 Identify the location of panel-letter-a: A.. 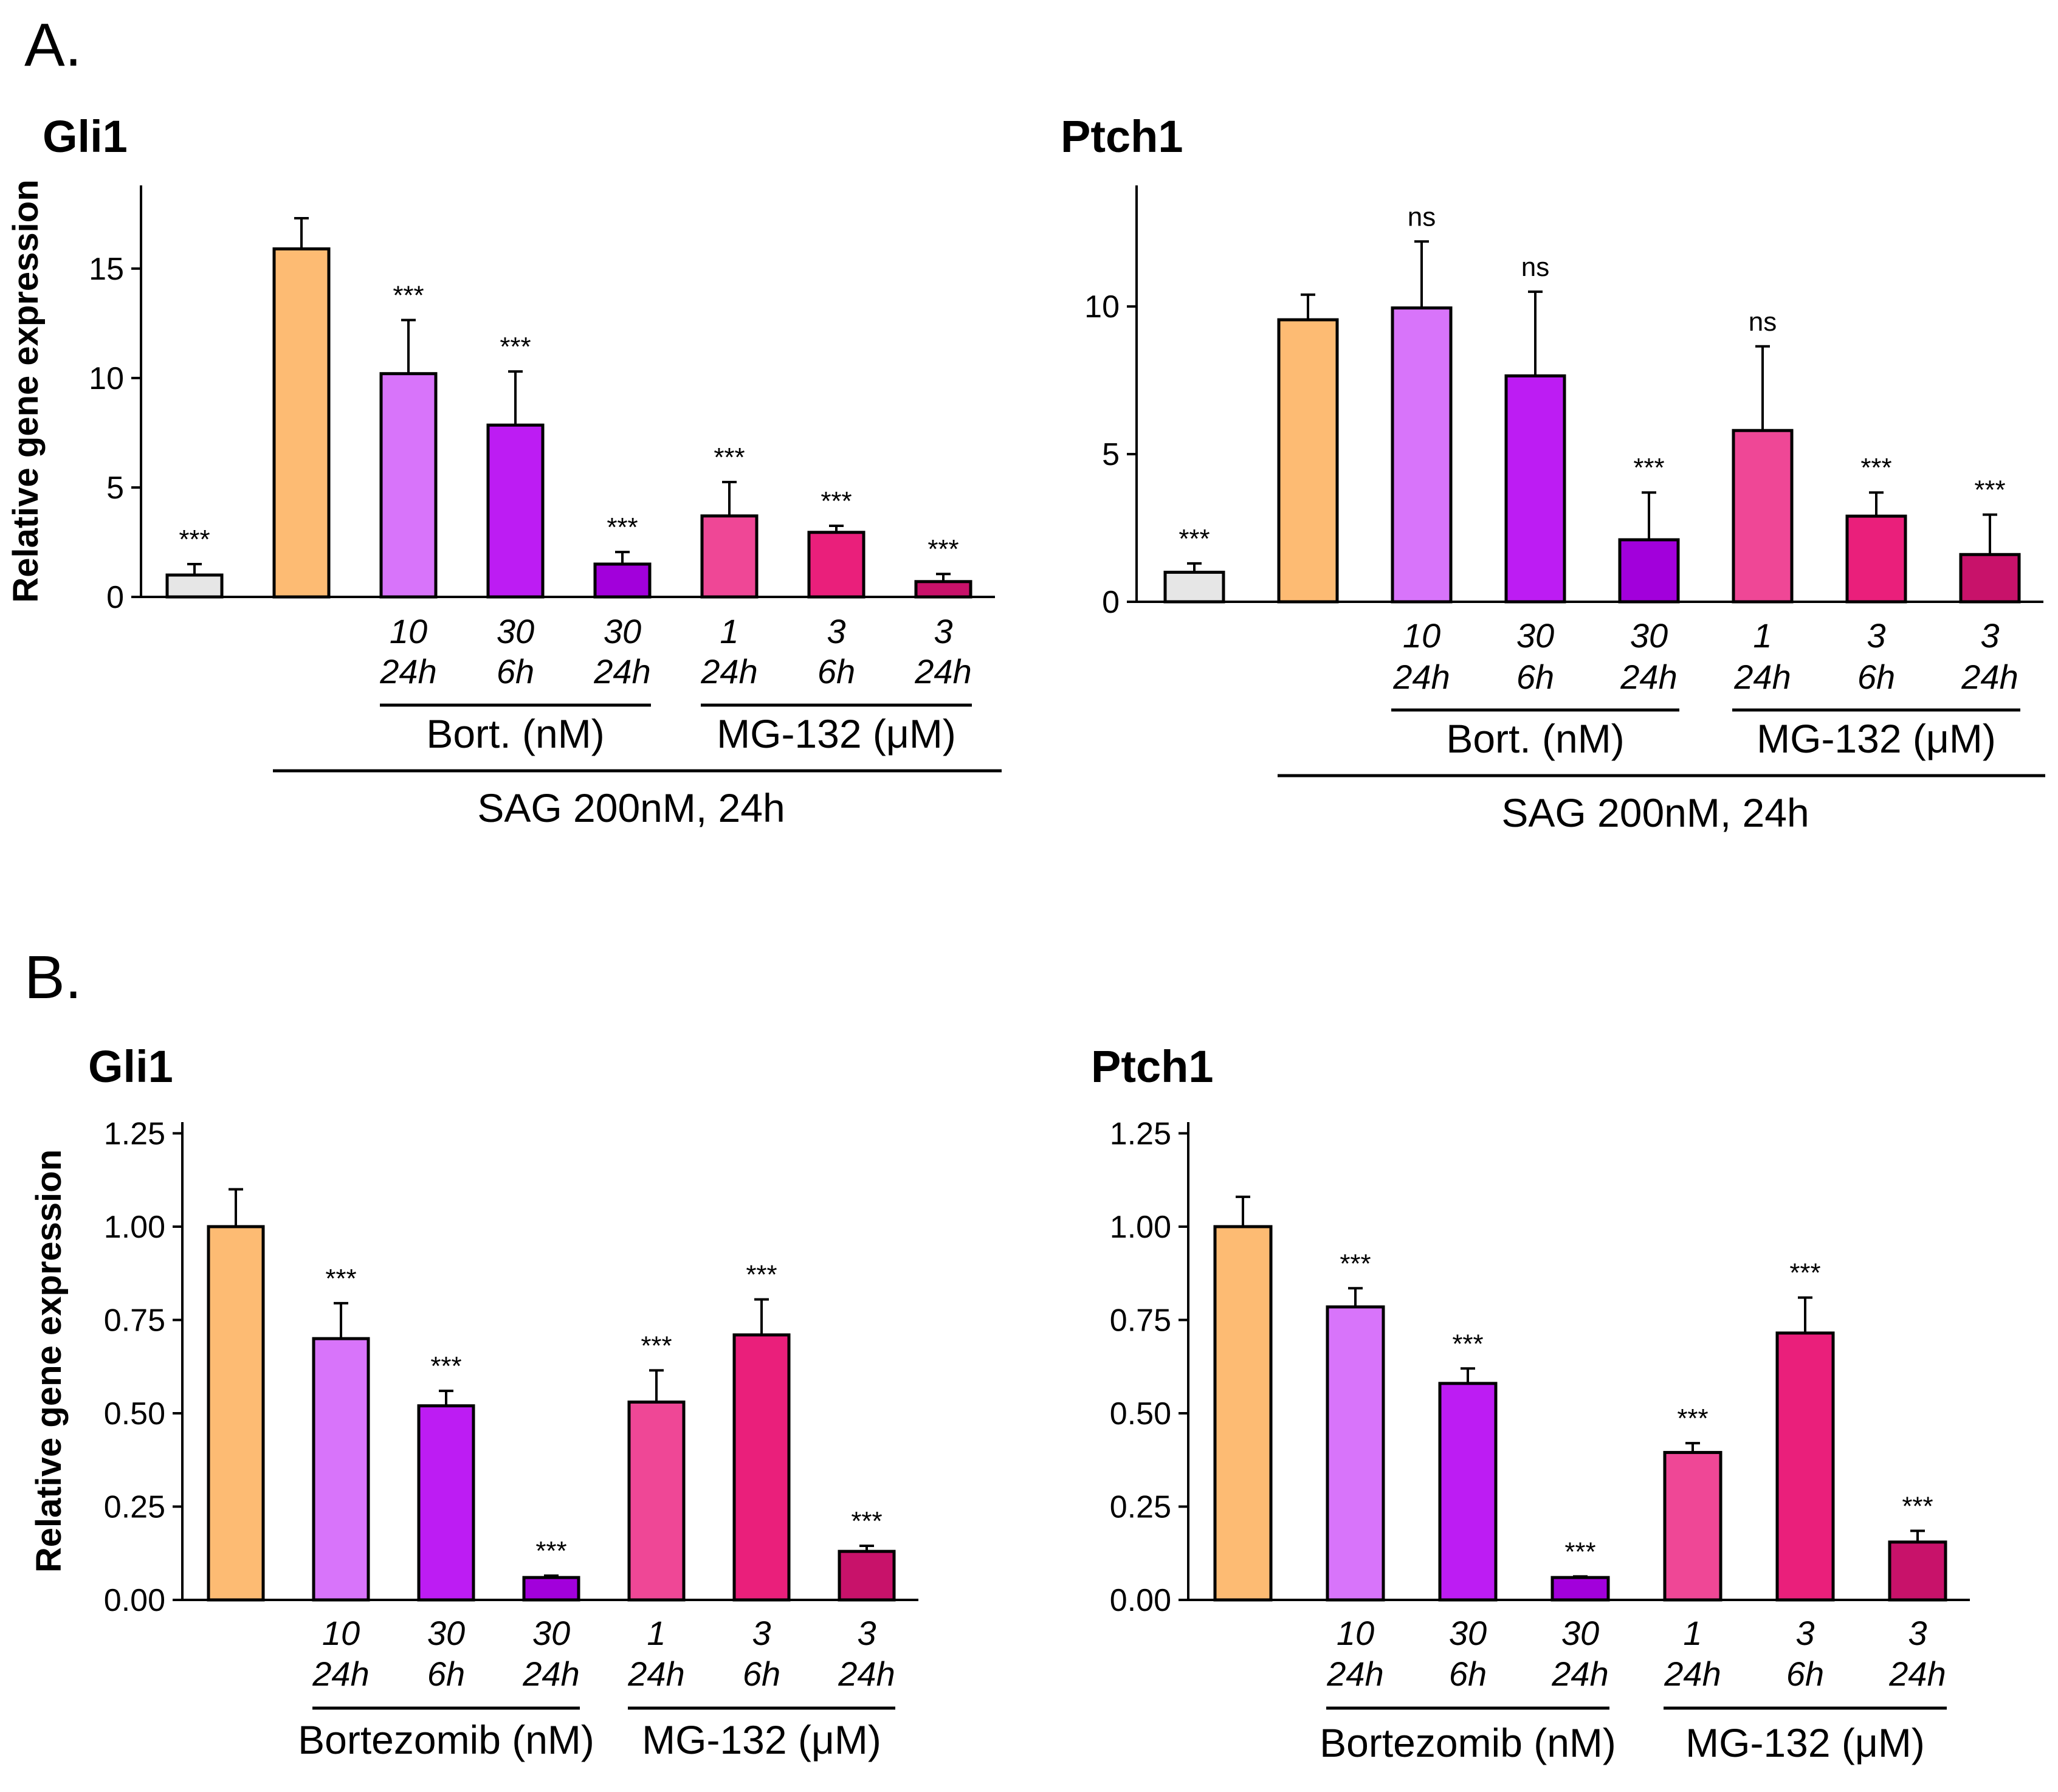
(52, 45).